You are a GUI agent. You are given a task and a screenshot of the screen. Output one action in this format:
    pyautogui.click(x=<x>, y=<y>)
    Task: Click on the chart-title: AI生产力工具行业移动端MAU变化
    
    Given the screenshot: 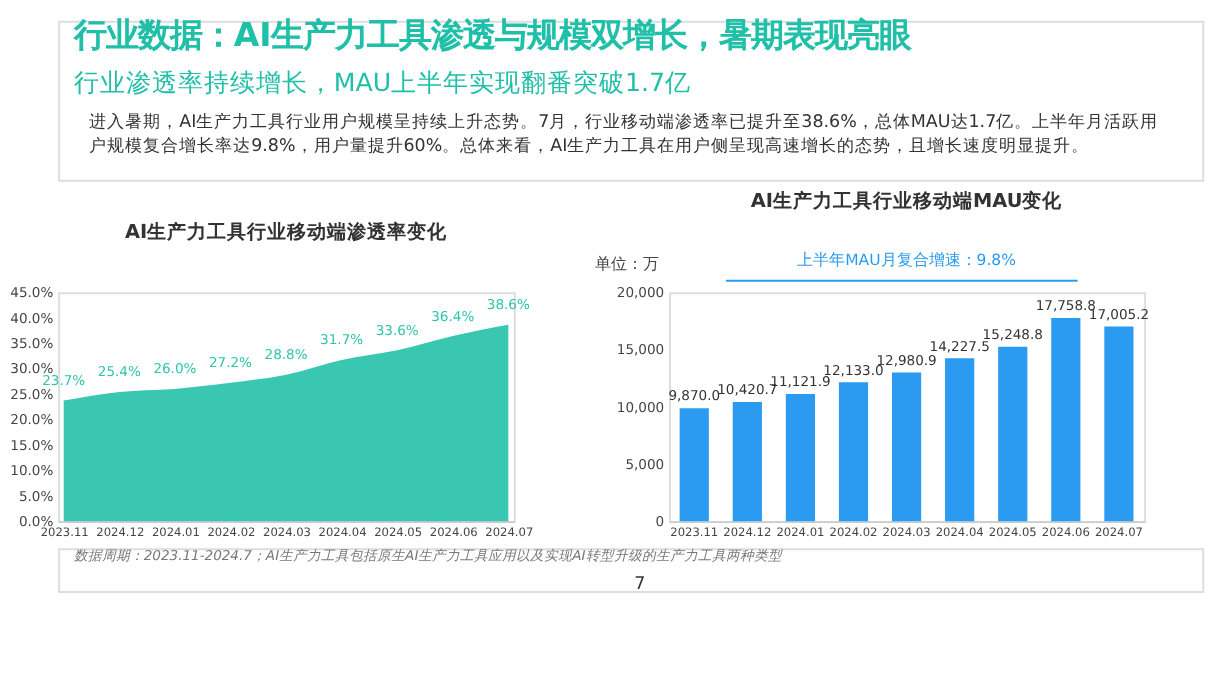 What is the action you would take?
    pyautogui.click(x=907, y=200)
    